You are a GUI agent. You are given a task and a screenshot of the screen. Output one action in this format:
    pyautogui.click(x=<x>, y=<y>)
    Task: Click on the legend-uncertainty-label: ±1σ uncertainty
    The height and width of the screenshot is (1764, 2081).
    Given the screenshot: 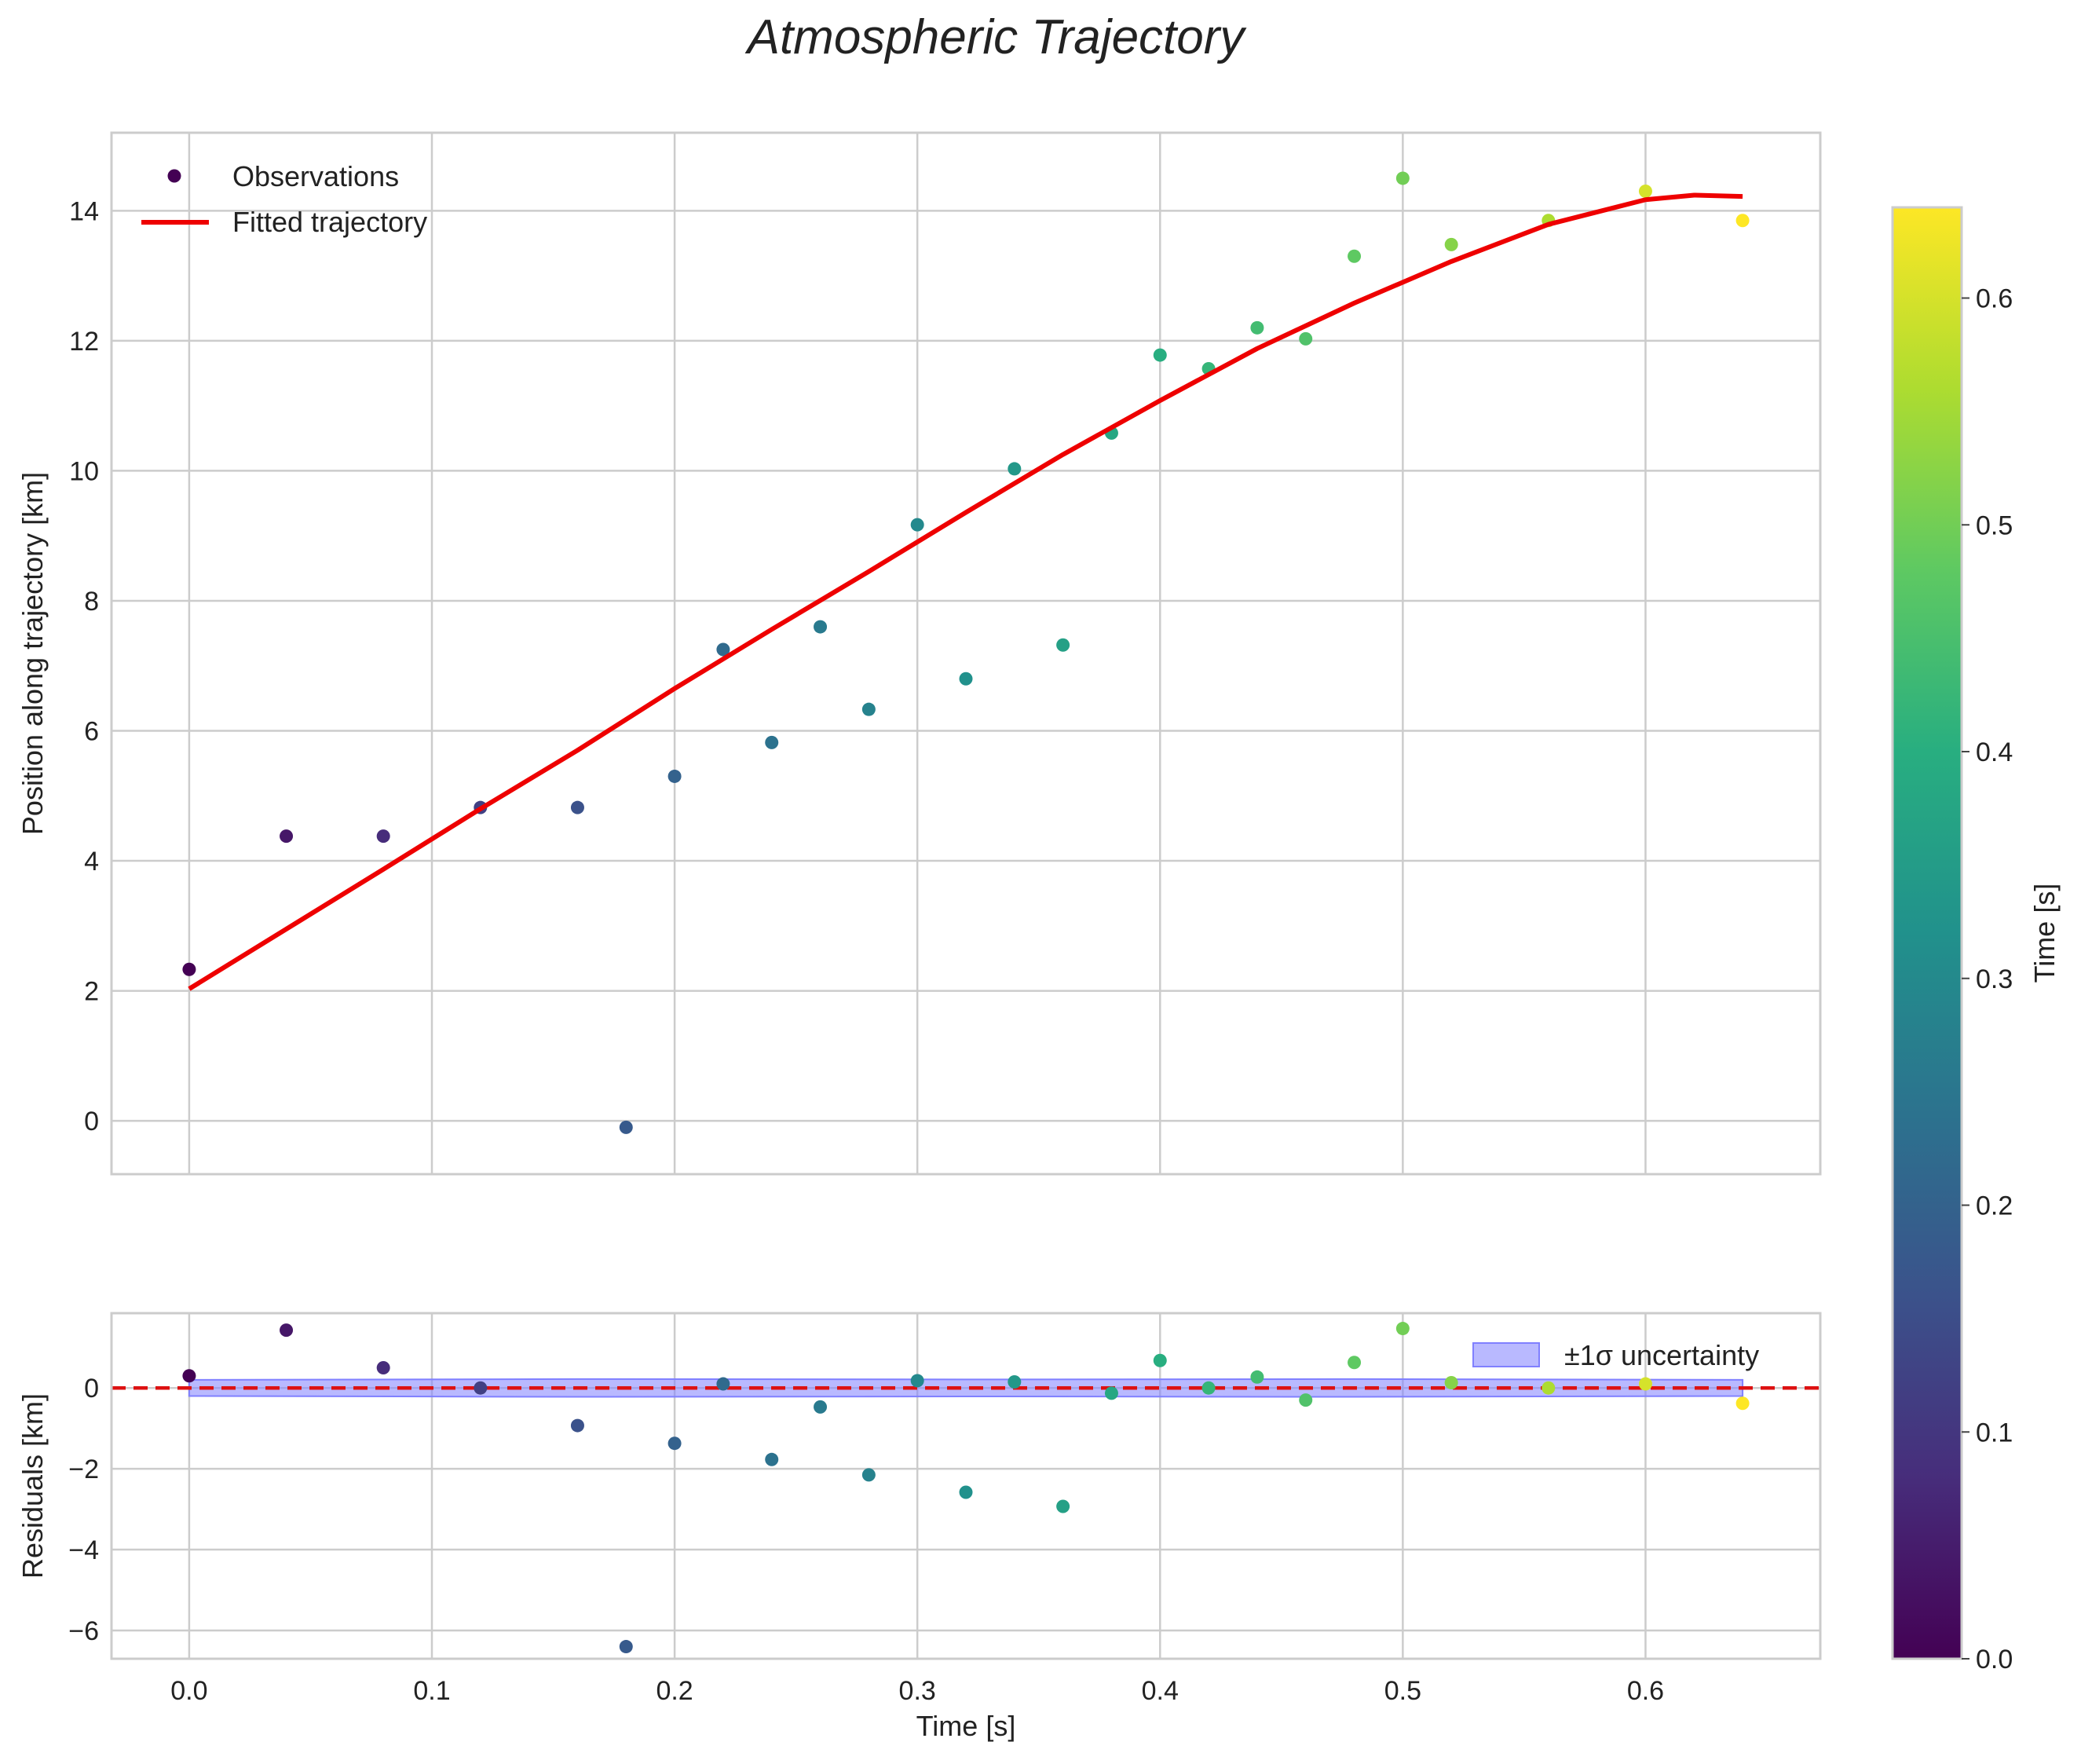 What is the action you would take?
    pyautogui.click(x=1661, y=1355)
    